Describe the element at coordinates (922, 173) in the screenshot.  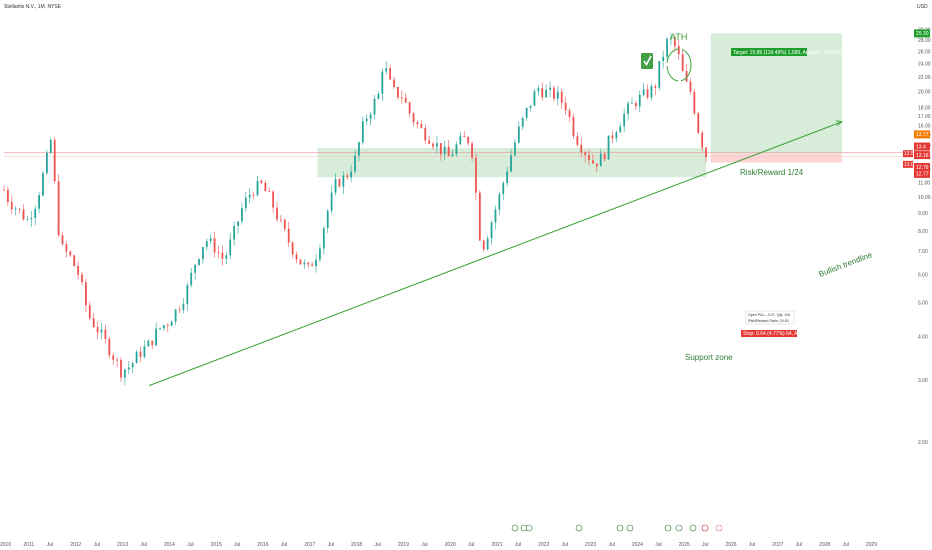
I see `stop2-price-label-bg` at that location.